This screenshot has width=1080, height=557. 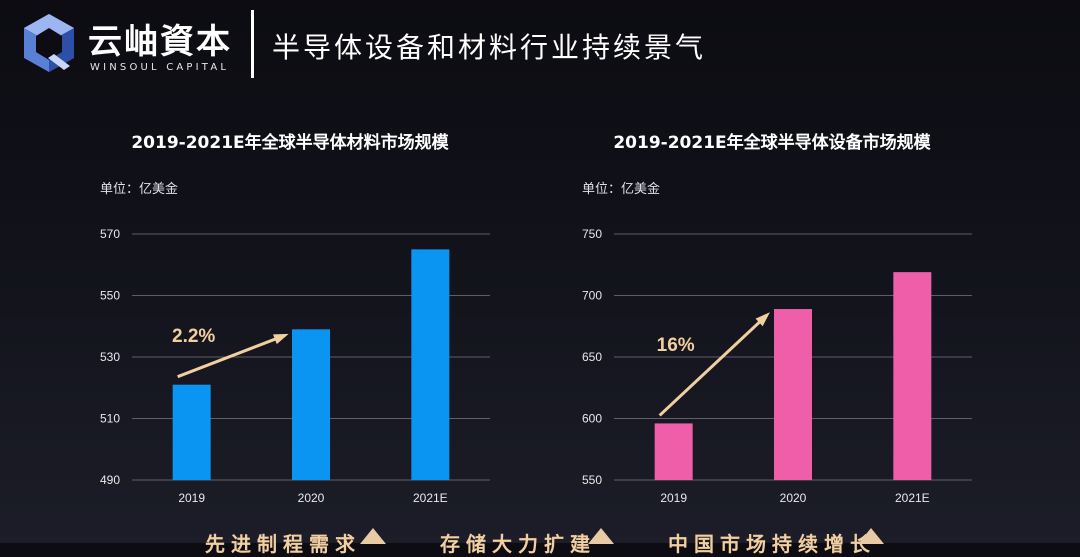 I want to click on growth-rate-label: 16%, so click(x=676, y=345).